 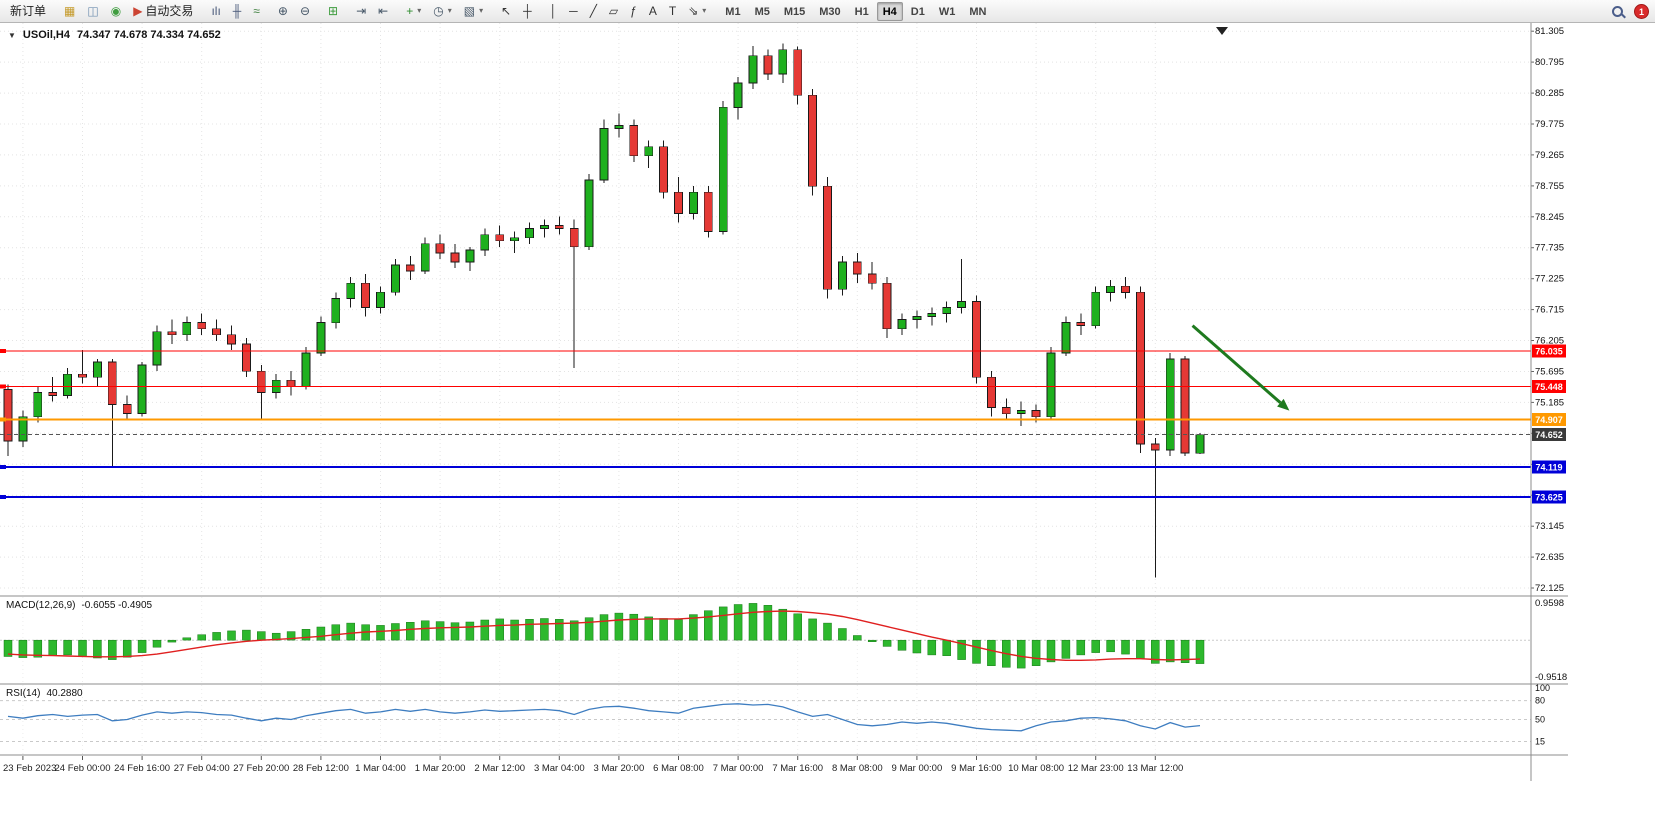 I want to click on line-chart-button: ≈, so click(x=256, y=10).